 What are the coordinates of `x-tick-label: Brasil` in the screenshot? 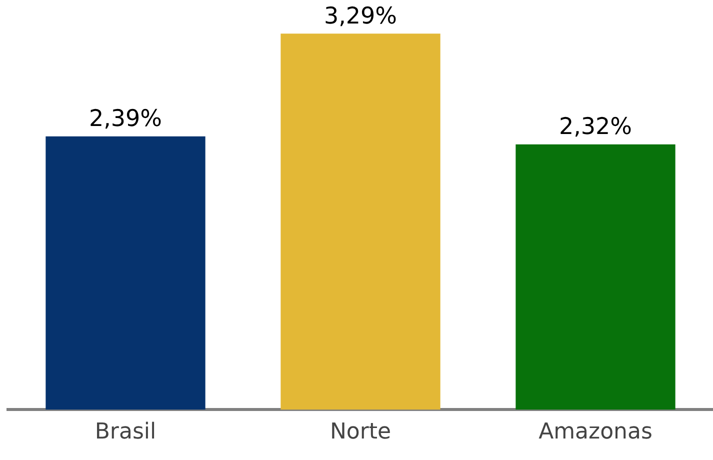 It's located at (125, 432).